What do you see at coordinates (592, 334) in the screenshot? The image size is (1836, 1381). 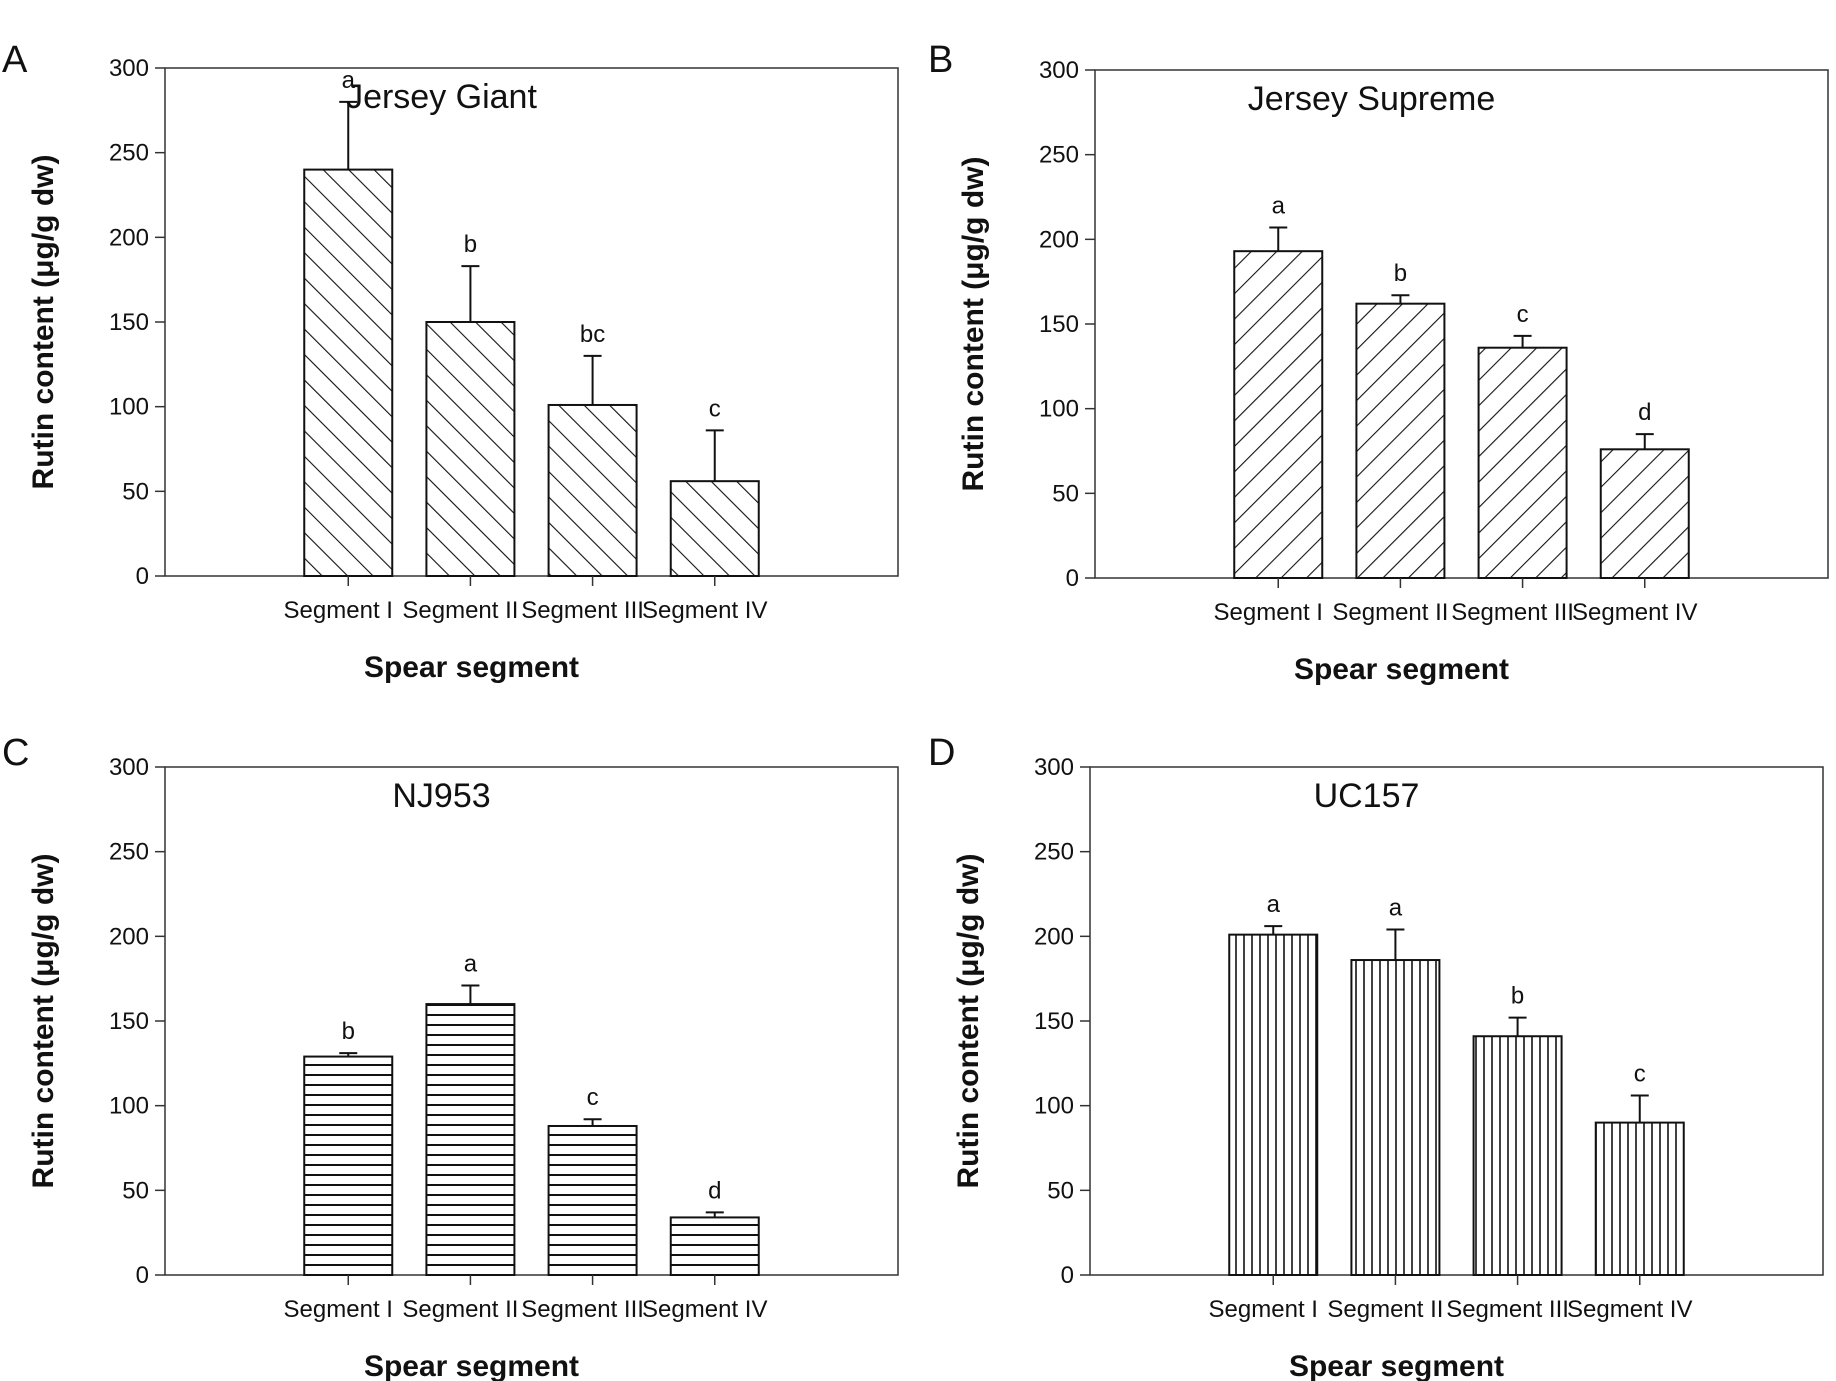 I see `significance-label: bc` at bounding box center [592, 334].